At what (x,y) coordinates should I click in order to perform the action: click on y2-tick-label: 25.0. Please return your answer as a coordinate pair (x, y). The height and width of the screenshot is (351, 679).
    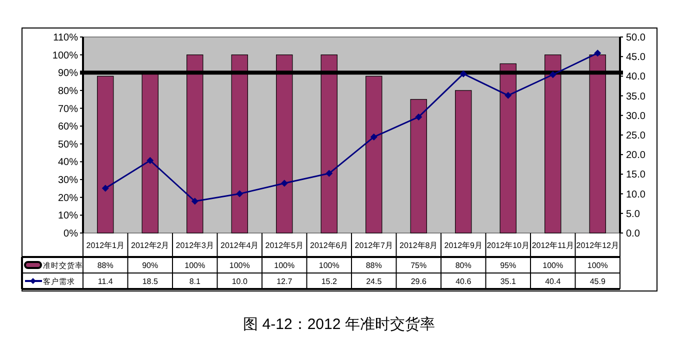
    Looking at the image, I should click on (636, 136).